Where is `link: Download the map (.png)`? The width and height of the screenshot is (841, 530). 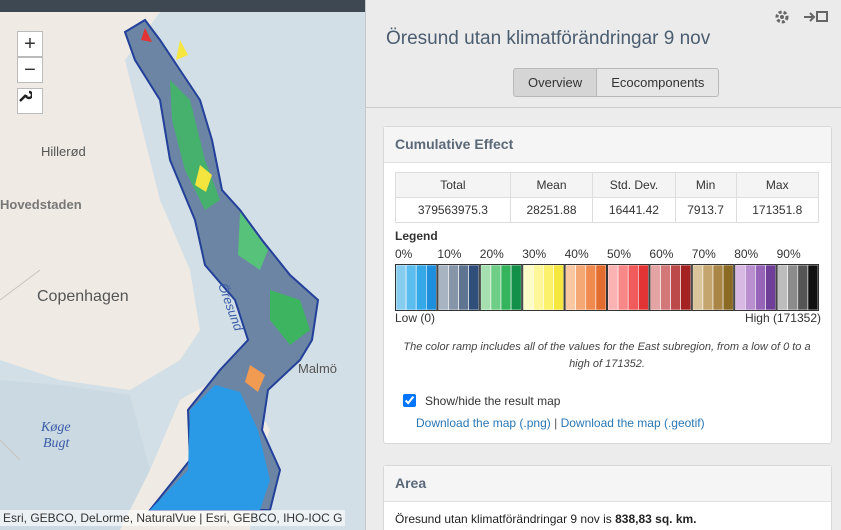
link: Download the map (.png) is located at coordinates (483, 423).